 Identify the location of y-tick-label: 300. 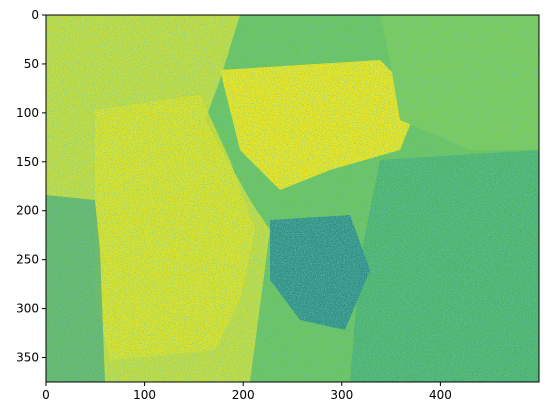
(27, 309).